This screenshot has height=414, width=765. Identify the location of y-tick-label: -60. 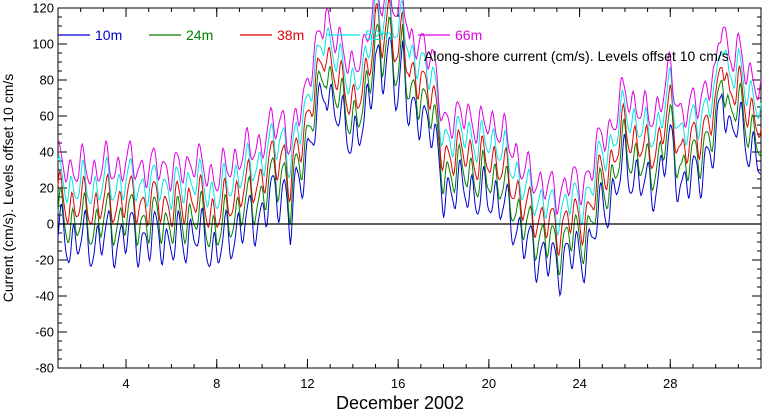
(44, 332).